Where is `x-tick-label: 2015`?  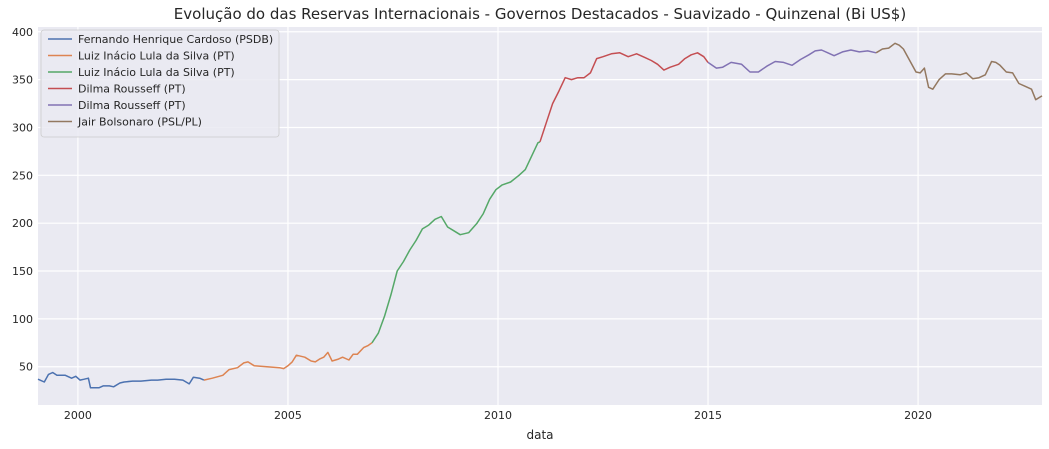
x-tick-label: 2015 is located at coordinates (708, 415).